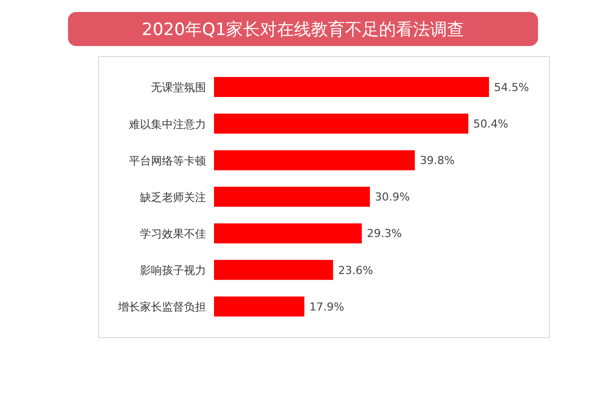  What do you see at coordinates (173, 271) in the screenshot?
I see `y-tick-label: 影响孩子视力` at bounding box center [173, 271].